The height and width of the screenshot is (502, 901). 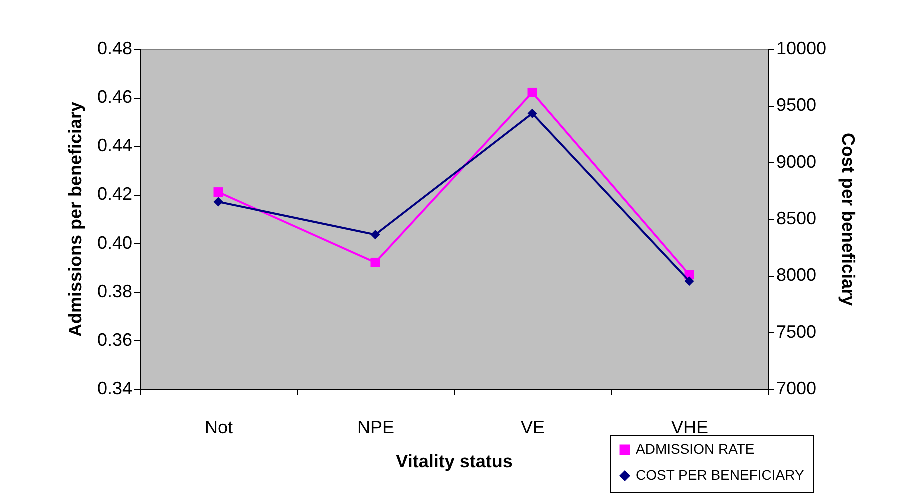 What do you see at coordinates (796, 105) in the screenshot?
I see `y2-tick-label: 9500` at bounding box center [796, 105].